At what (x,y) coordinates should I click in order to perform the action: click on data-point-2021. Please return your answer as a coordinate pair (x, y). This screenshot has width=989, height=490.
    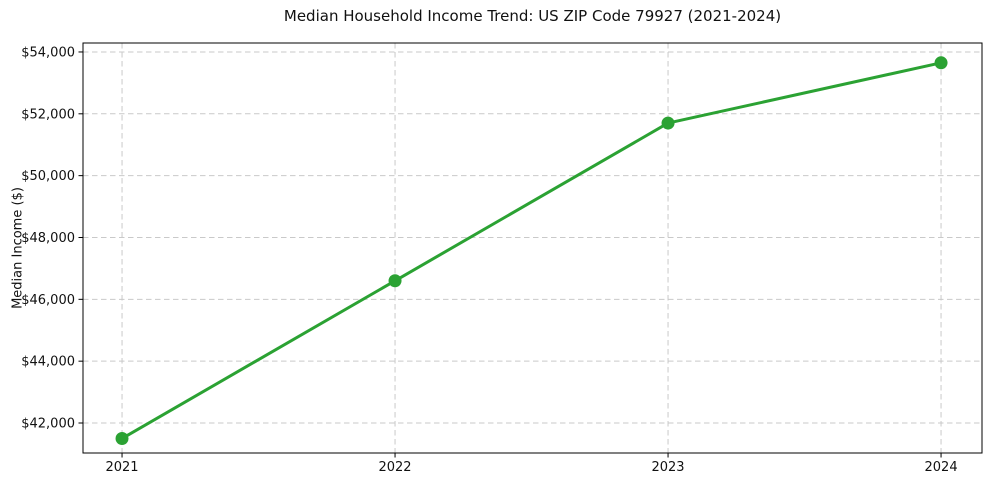
    Looking at the image, I should click on (122, 438).